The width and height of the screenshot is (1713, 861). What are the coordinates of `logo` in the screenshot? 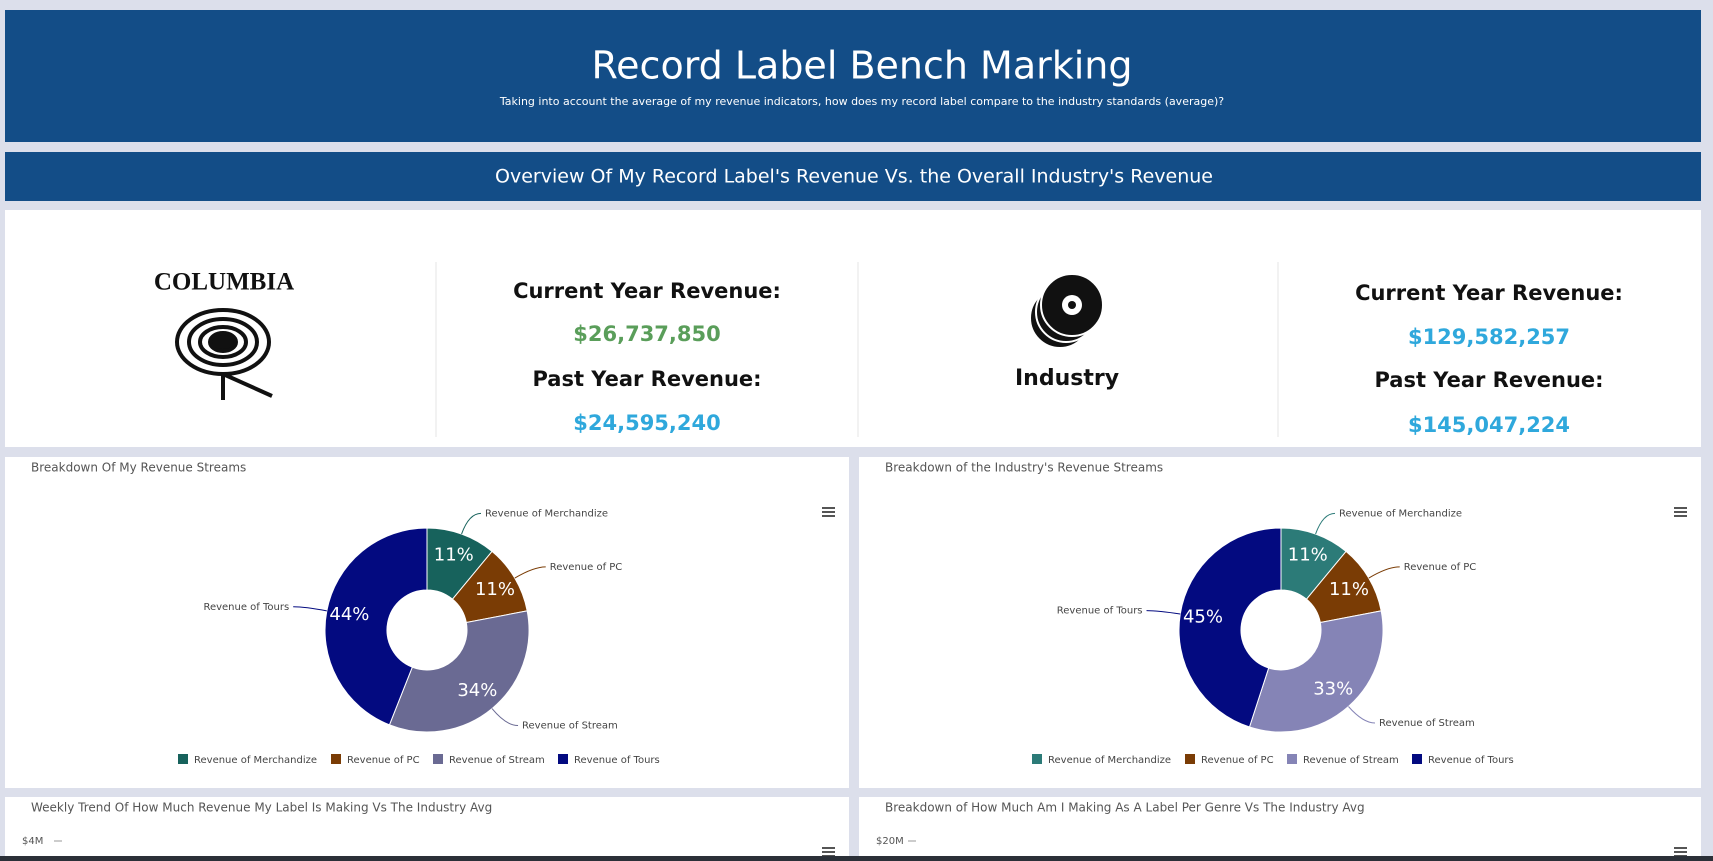 It's located at (224, 354).